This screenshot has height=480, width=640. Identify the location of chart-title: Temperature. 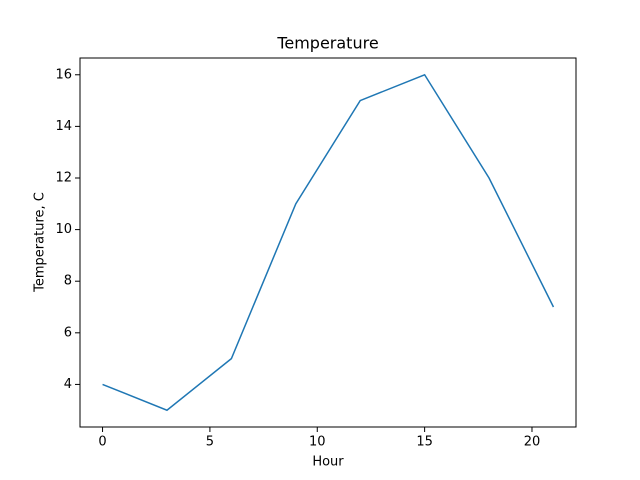
(327, 43).